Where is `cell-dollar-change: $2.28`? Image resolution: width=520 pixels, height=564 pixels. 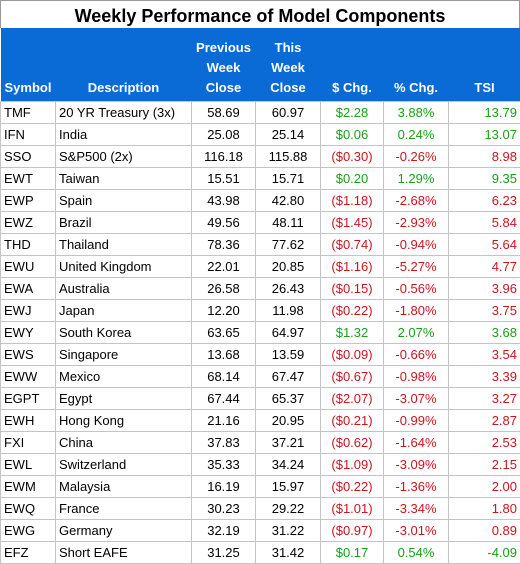 cell-dollar-change: $2.28 is located at coordinates (352, 113).